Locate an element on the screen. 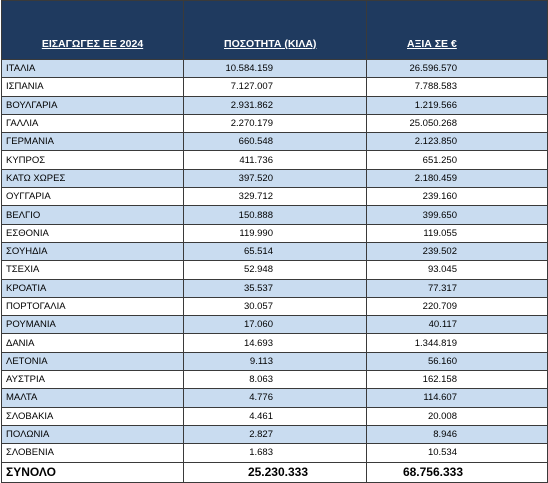 This screenshot has width=548, height=483. number-cell: 119.990 is located at coordinates (275, 233).